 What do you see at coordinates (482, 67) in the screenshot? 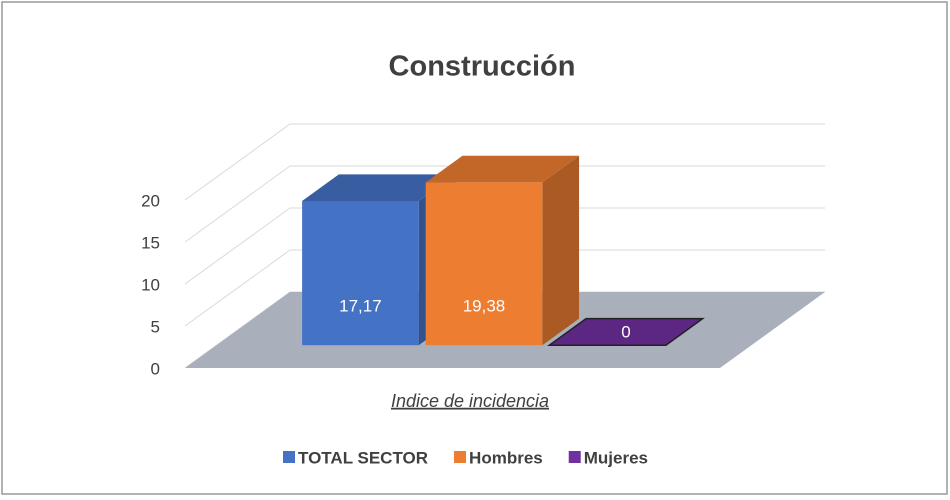
I see `chart-title: Construcción` at bounding box center [482, 67].